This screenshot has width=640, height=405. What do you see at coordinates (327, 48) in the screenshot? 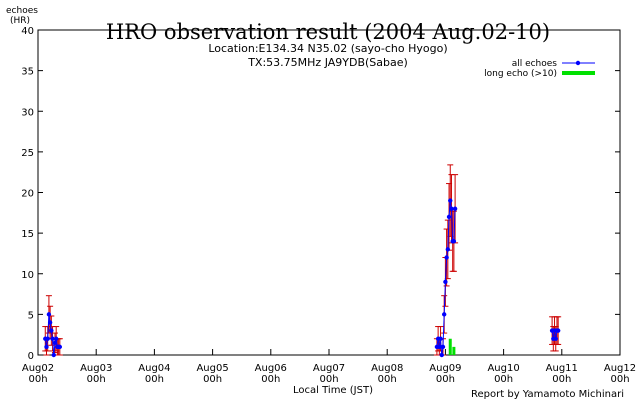
I see `chart-subtitle-location: Location:E134.34 N35.02 (sayo-cho Hyogo)` at bounding box center [327, 48].